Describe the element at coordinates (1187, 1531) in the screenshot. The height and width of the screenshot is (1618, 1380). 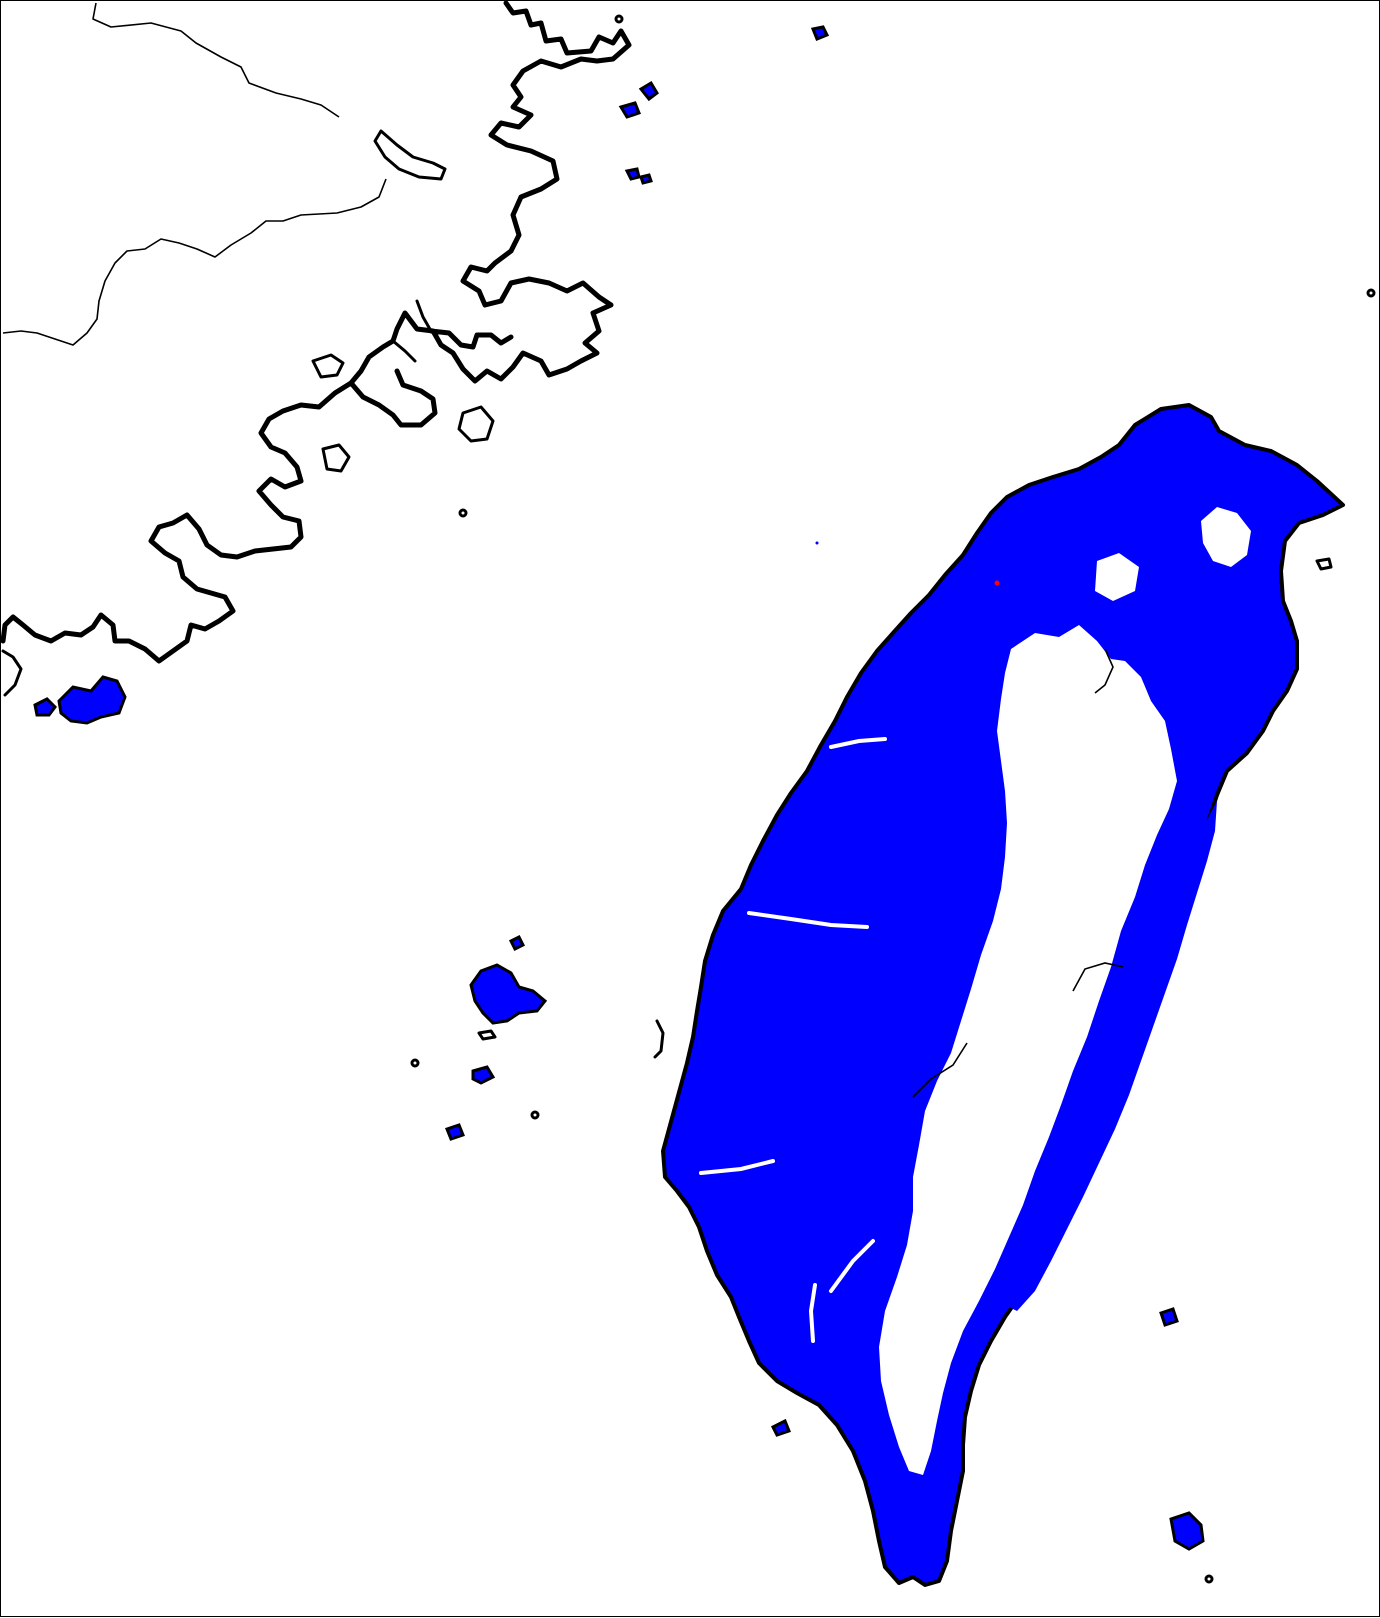
I see `landcover-orchid-island` at that location.